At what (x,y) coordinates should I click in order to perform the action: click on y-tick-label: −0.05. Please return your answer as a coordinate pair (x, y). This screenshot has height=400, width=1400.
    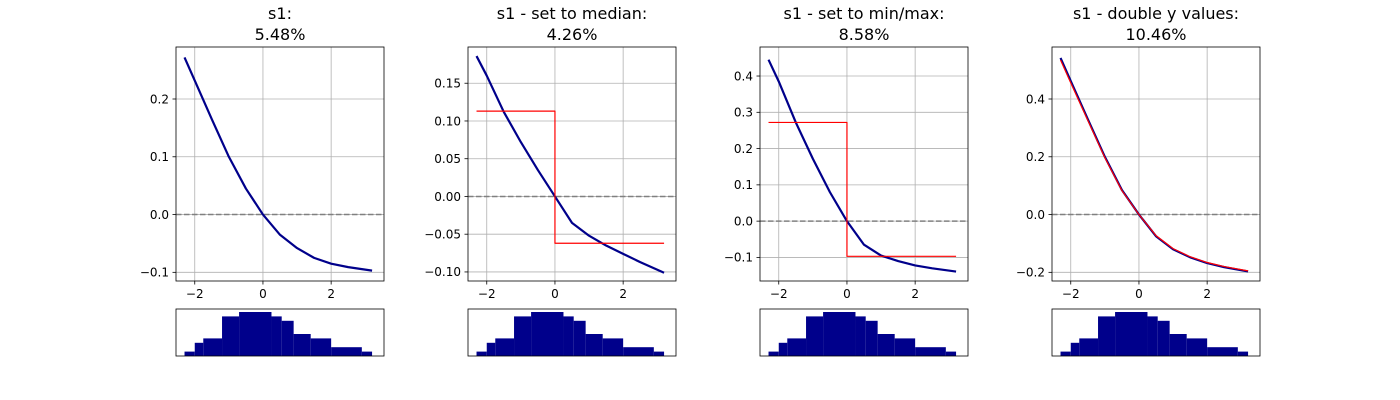
    Looking at the image, I should click on (442, 235).